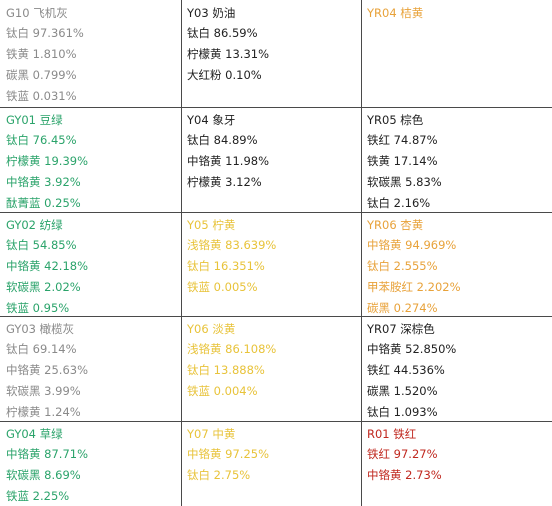 The width and height of the screenshot is (552, 506). I want to click on pigment-ratio: 铁黄 1.810%, so click(41, 54).